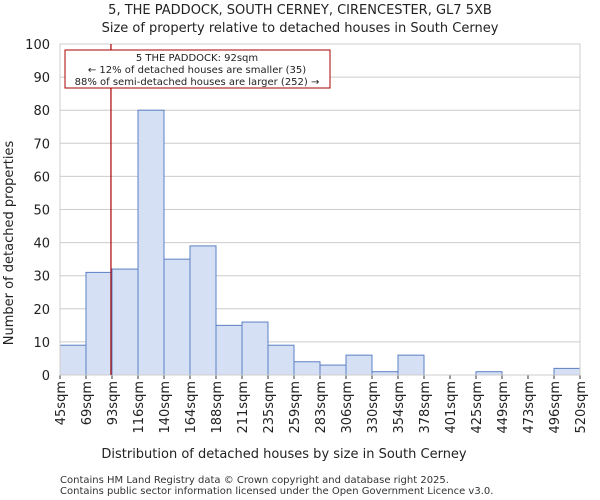 This screenshot has width=600, height=500. What do you see at coordinates (373, 407) in the screenshot?
I see `x-tick-label: 330sqm` at bounding box center [373, 407].